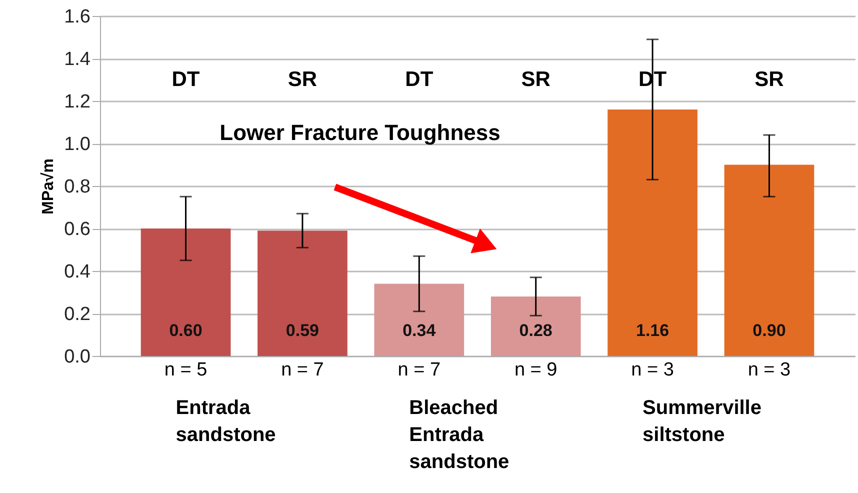 This screenshot has height=493, width=858. What do you see at coordinates (77, 357) in the screenshot?
I see `y-tick-label: 0.0` at bounding box center [77, 357].